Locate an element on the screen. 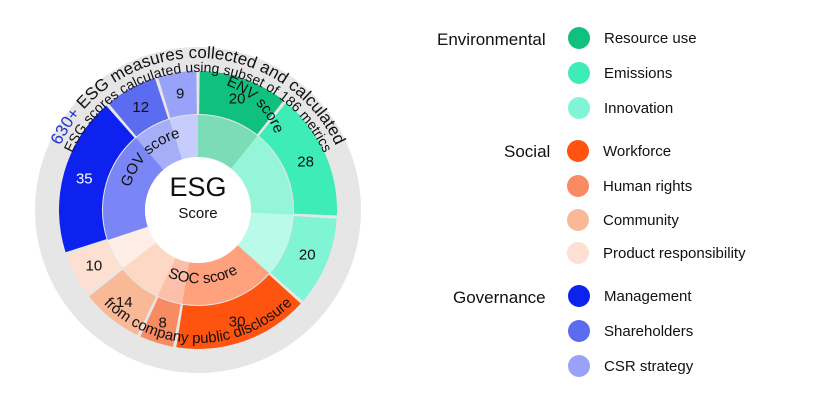  outer-segment-innovation is located at coordinates (303, 259).